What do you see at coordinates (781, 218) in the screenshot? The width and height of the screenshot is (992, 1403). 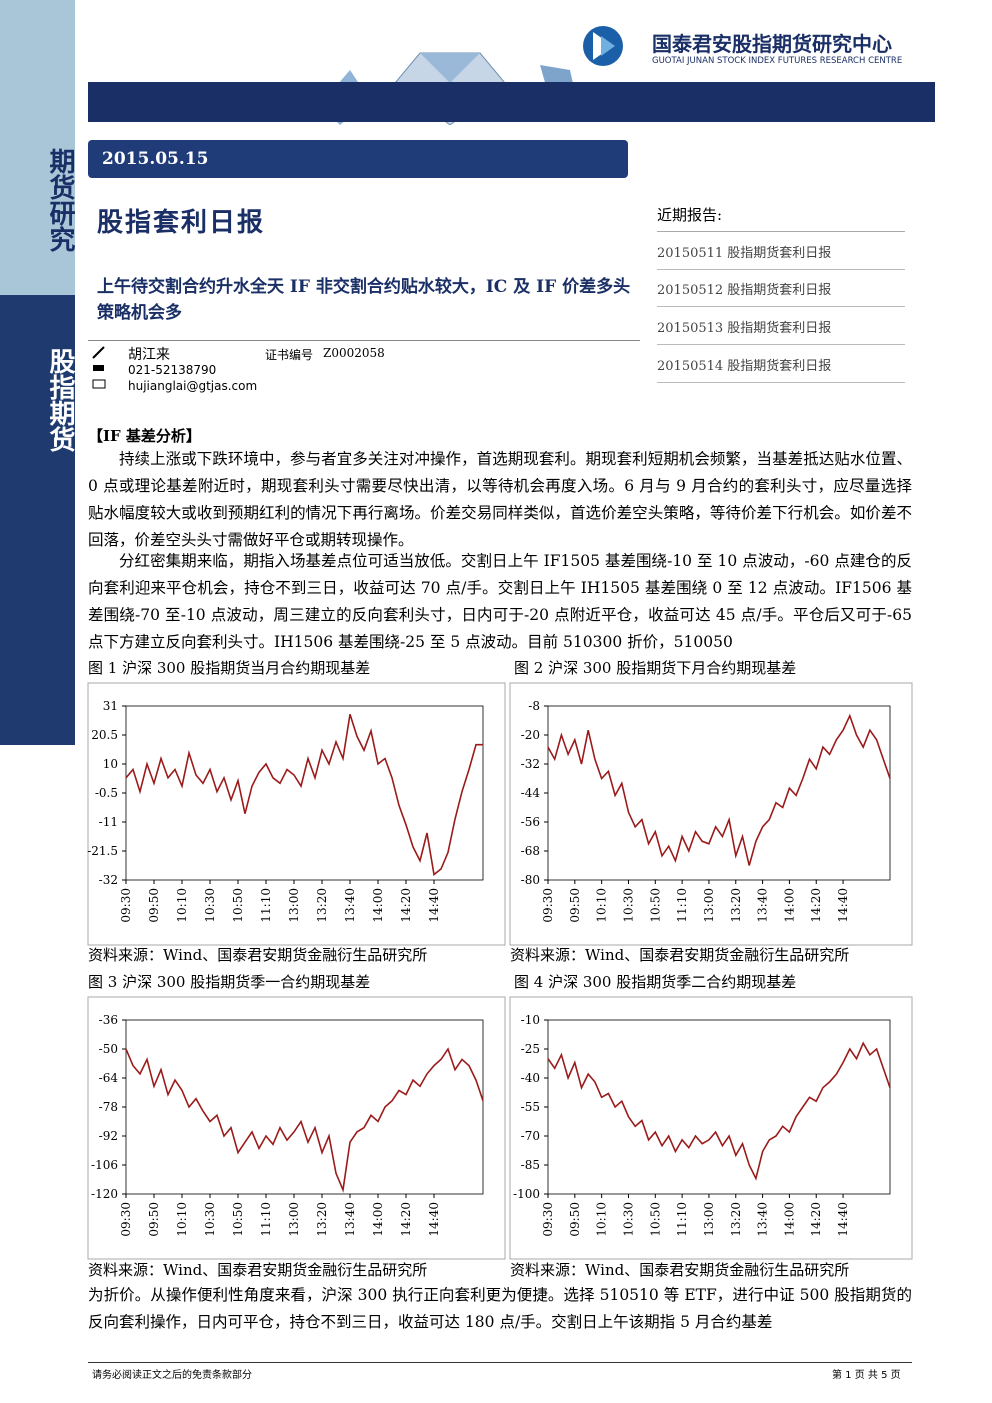 I see `recent-heading: 近期报告:` at bounding box center [781, 218].